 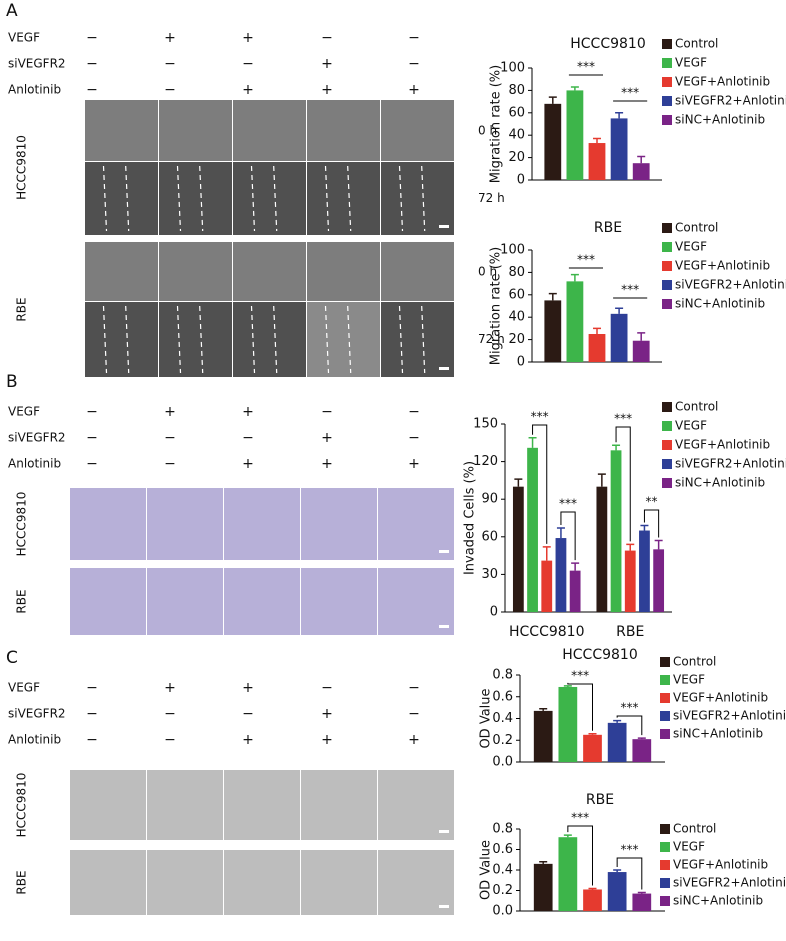 I want to click on legend-label: Control, so click(x=696, y=407).